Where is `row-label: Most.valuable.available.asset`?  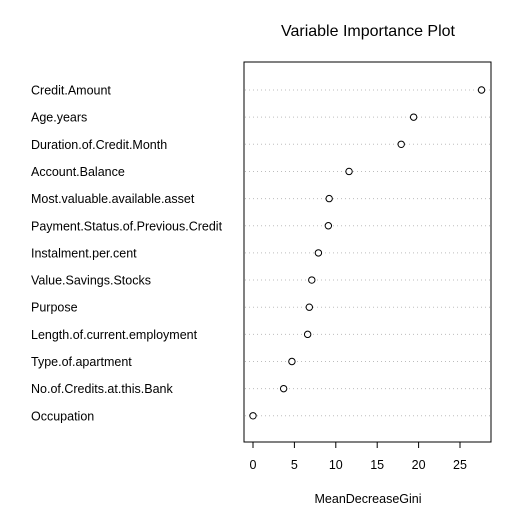 row-label: Most.valuable.available.asset is located at coordinates (113, 199).